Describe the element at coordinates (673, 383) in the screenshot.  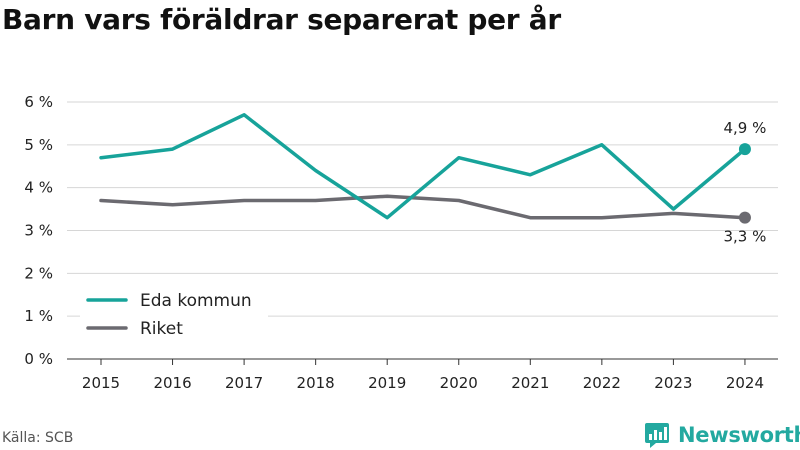
I see `x-tick-label: 2023` at that location.